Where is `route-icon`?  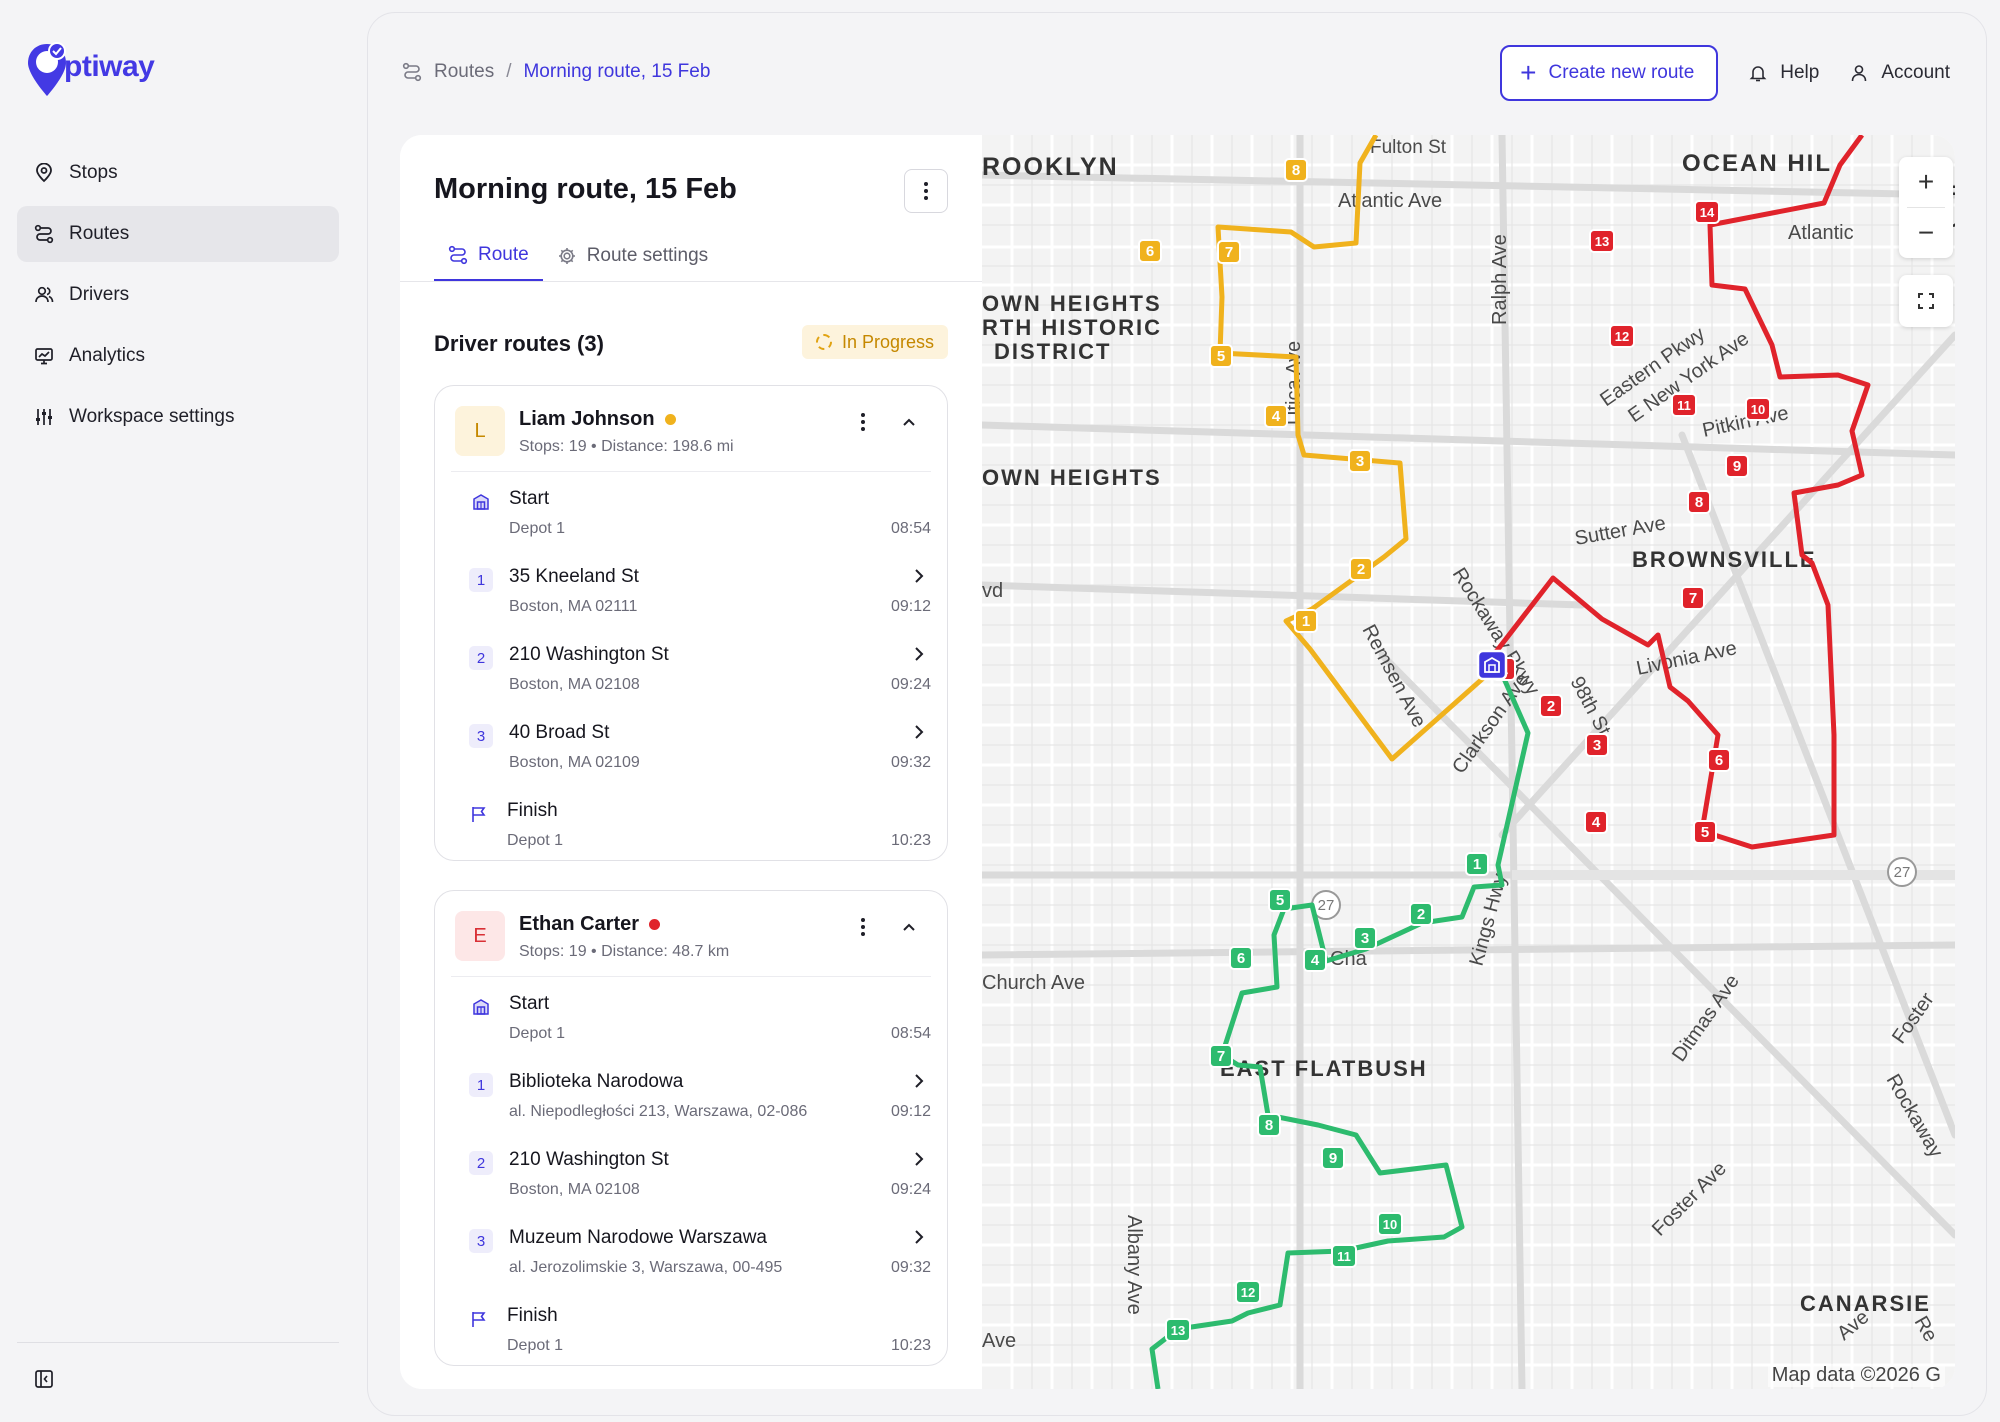 route-icon is located at coordinates (412, 72).